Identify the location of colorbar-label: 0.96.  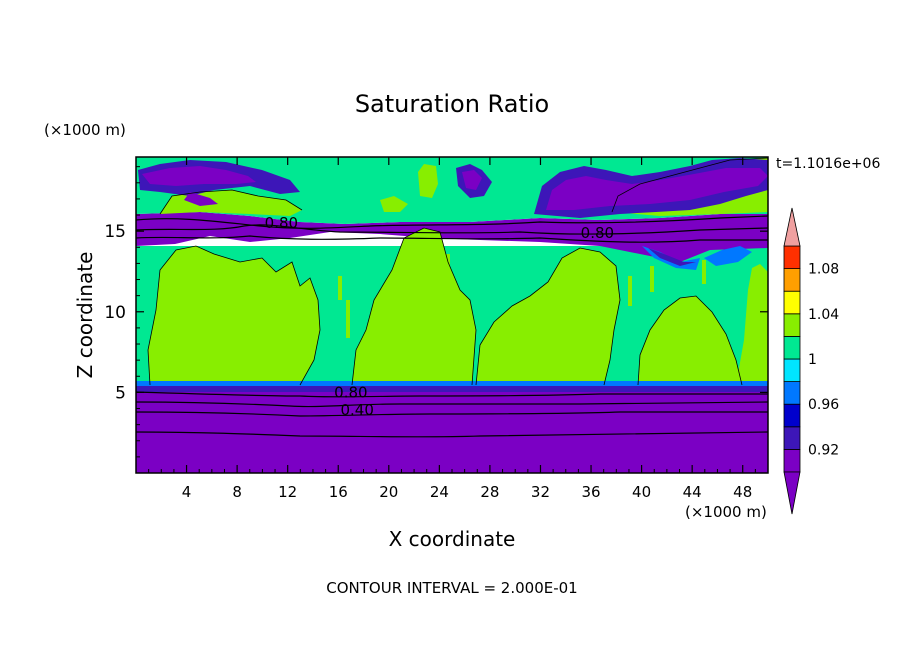
(823, 405).